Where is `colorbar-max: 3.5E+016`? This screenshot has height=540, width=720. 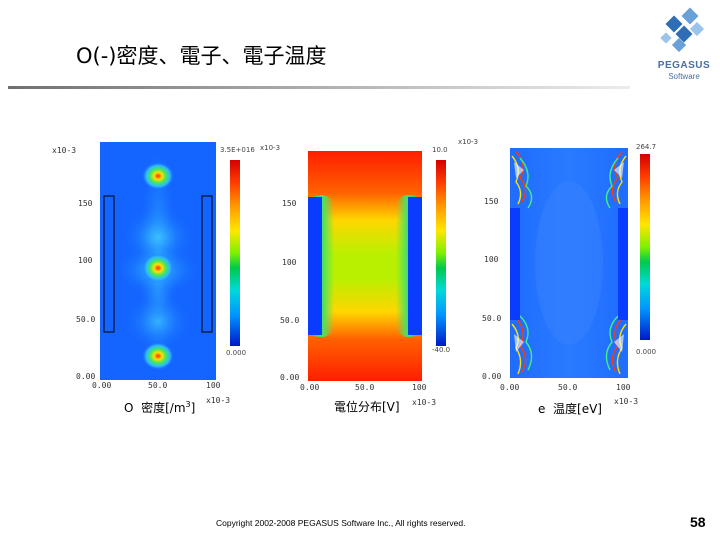
colorbar-max: 3.5E+016 is located at coordinates (237, 150).